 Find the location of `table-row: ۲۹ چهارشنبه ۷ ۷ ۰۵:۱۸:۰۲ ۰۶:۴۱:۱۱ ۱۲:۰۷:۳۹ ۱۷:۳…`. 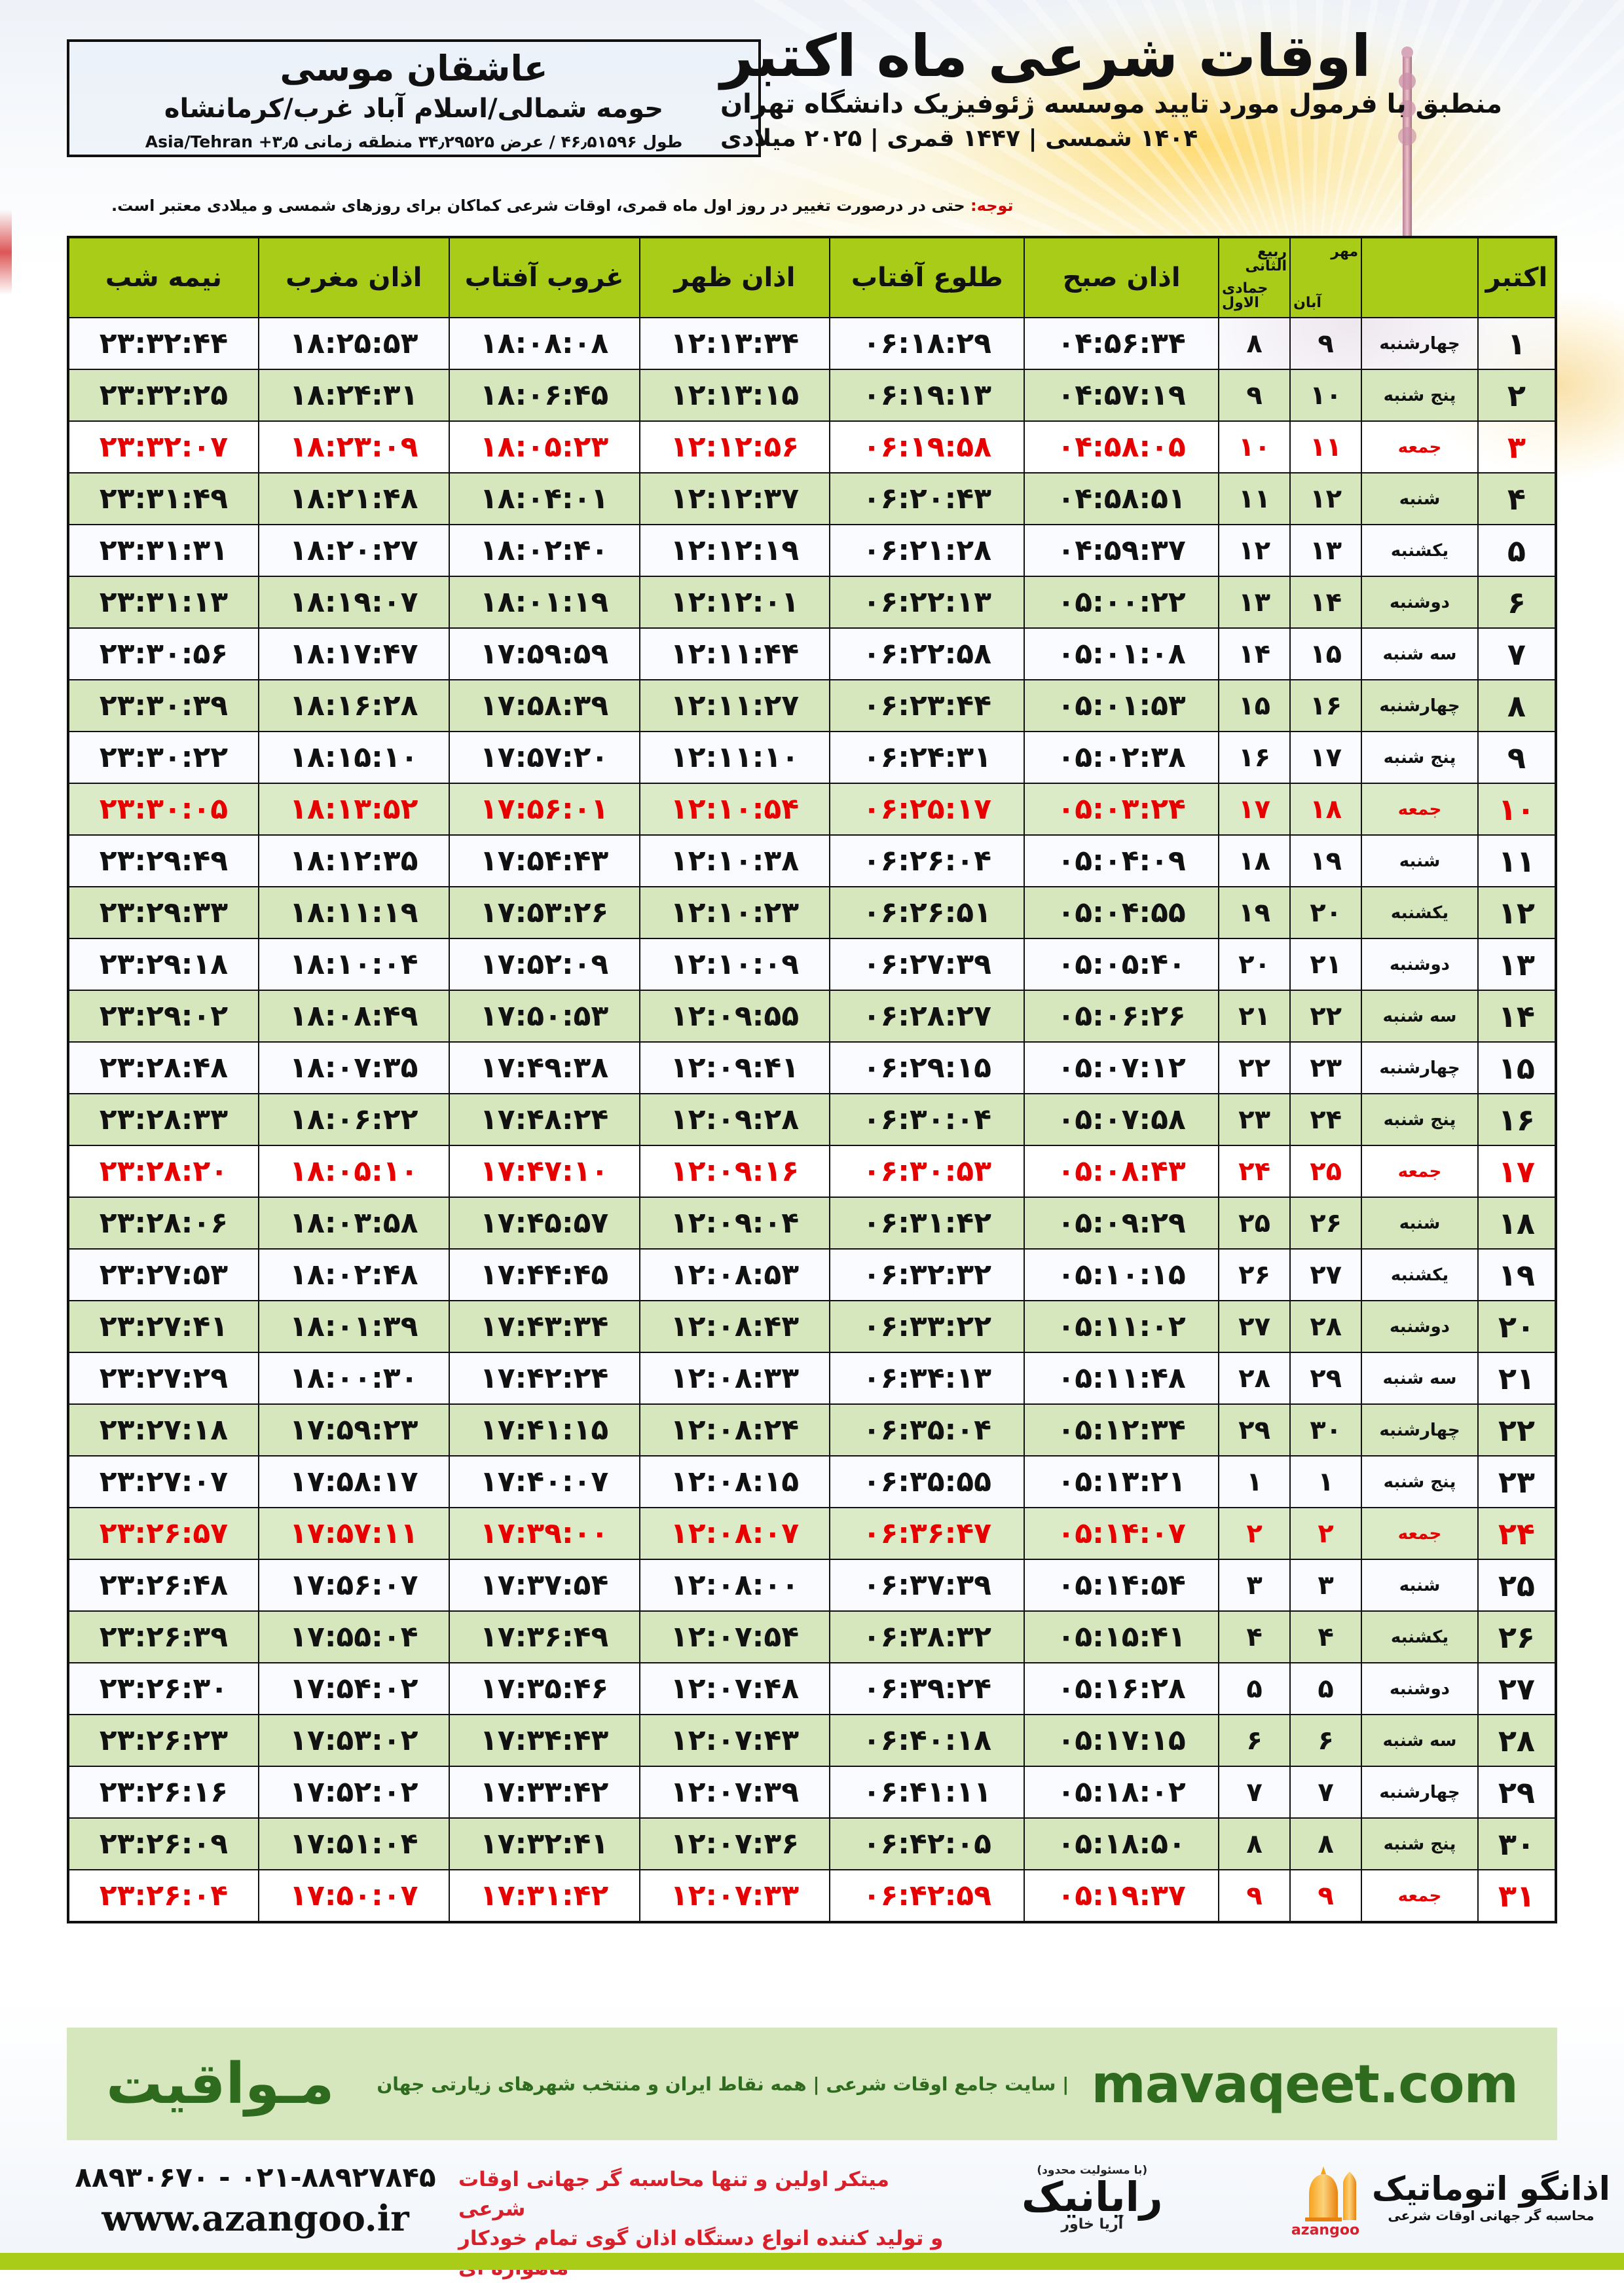

table-row: ۲۹ چهارشنبه ۷ ۷ ۰۵:۱۸:۰۲ ۰۶:۴۱:۱۱ ۱۲:۰۷:۳۹ ۱۷:۳… is located at coordinates (812, 1792).